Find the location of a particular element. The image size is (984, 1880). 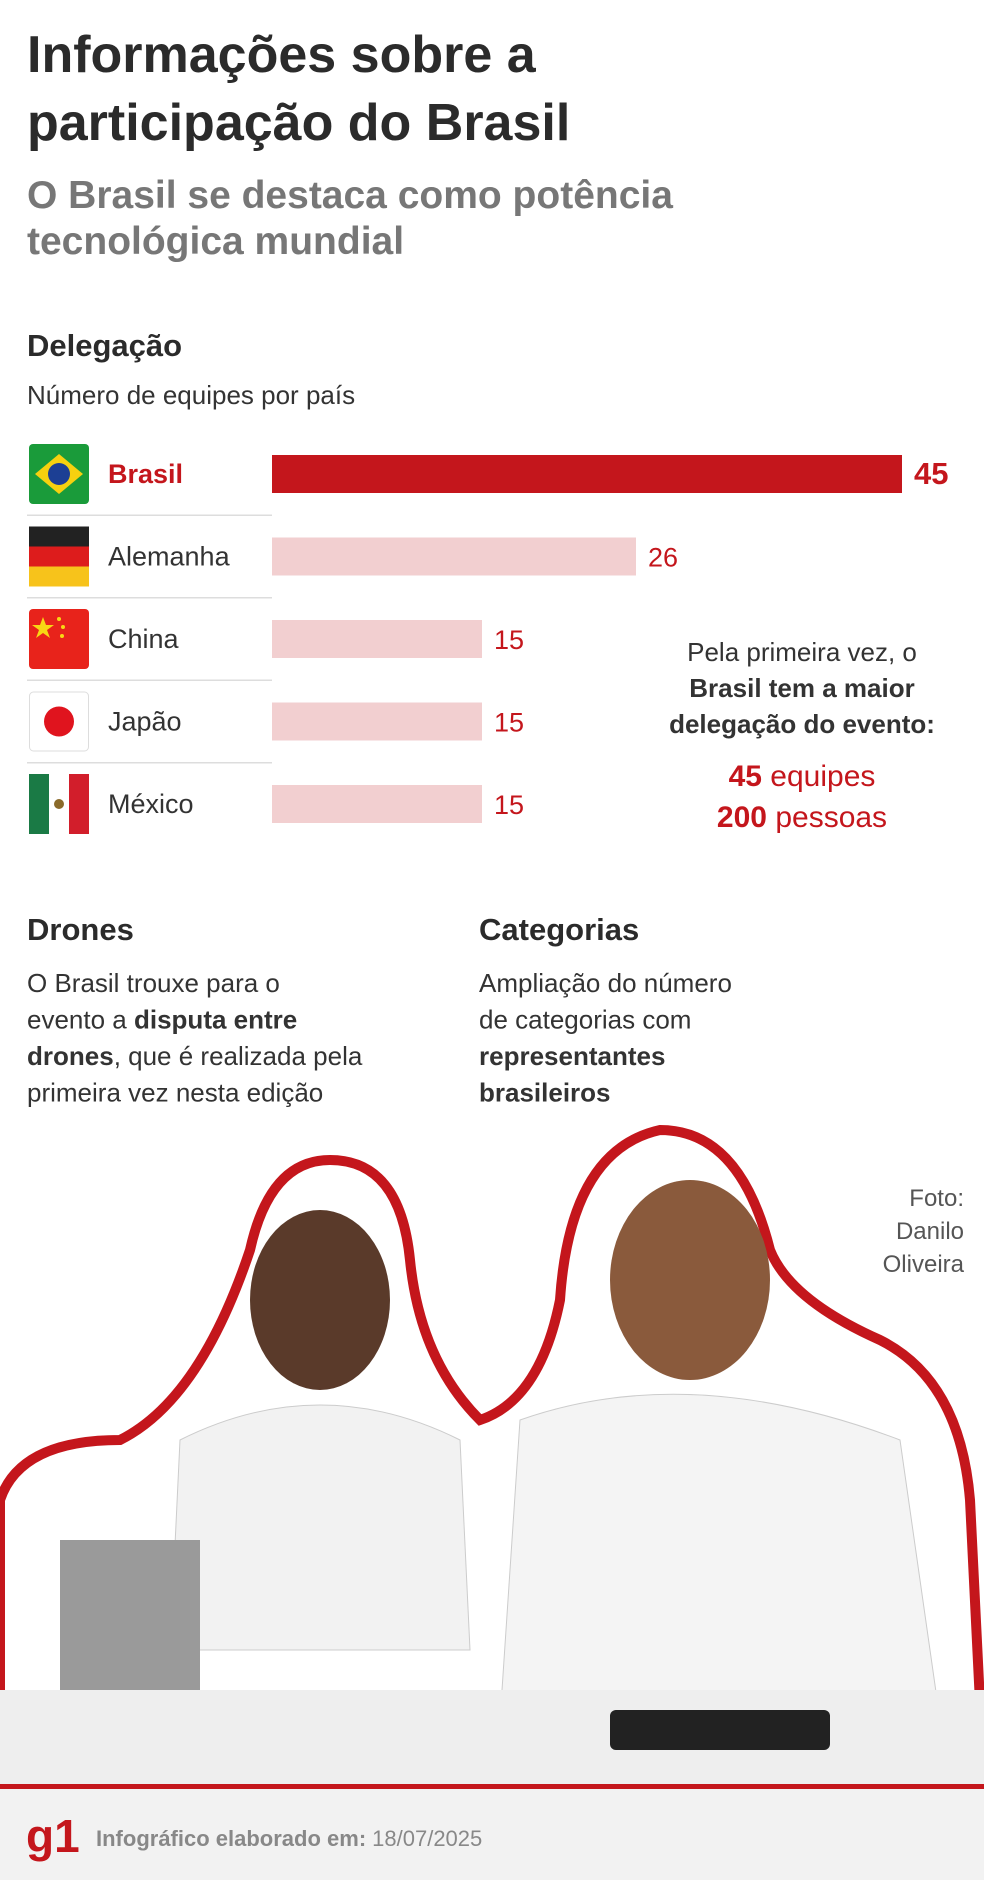

note-stat: 200 pessoas is located at coordinates (802, 817).